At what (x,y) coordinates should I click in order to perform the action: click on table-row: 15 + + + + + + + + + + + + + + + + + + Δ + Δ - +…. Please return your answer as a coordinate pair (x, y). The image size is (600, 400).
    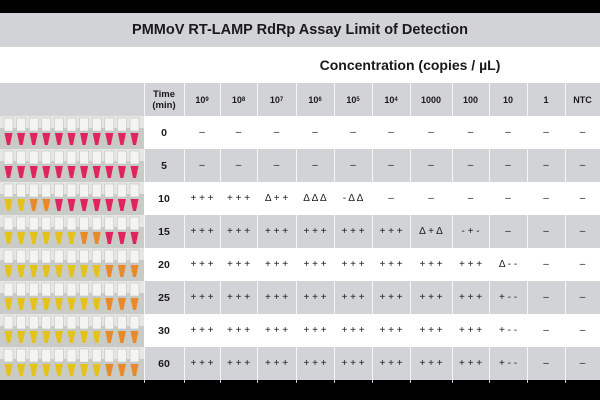
    Looking at the image, I should click on (300, 231).